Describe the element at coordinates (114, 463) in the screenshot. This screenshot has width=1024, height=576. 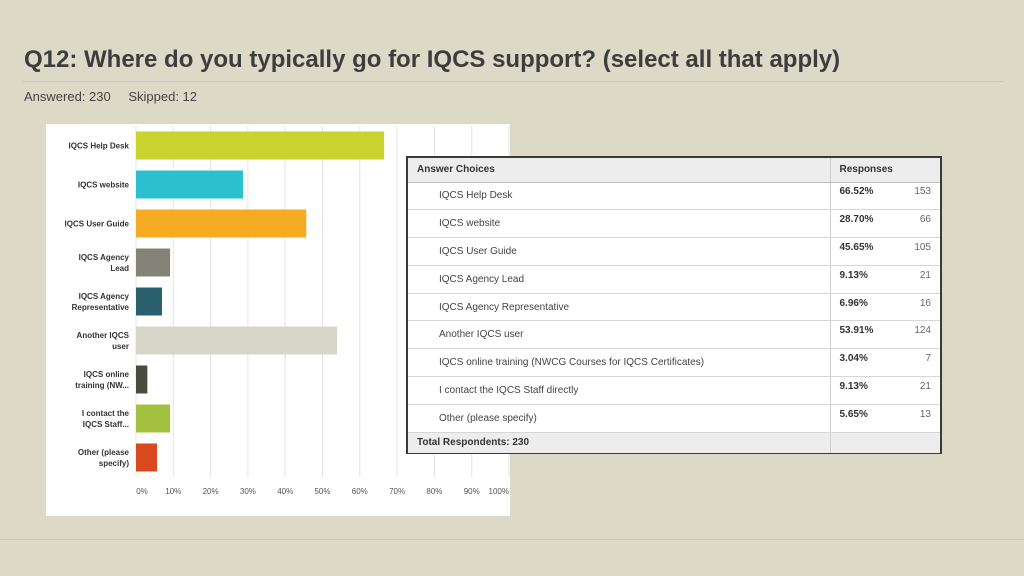
I see `category-label-line: specify)` at that location.